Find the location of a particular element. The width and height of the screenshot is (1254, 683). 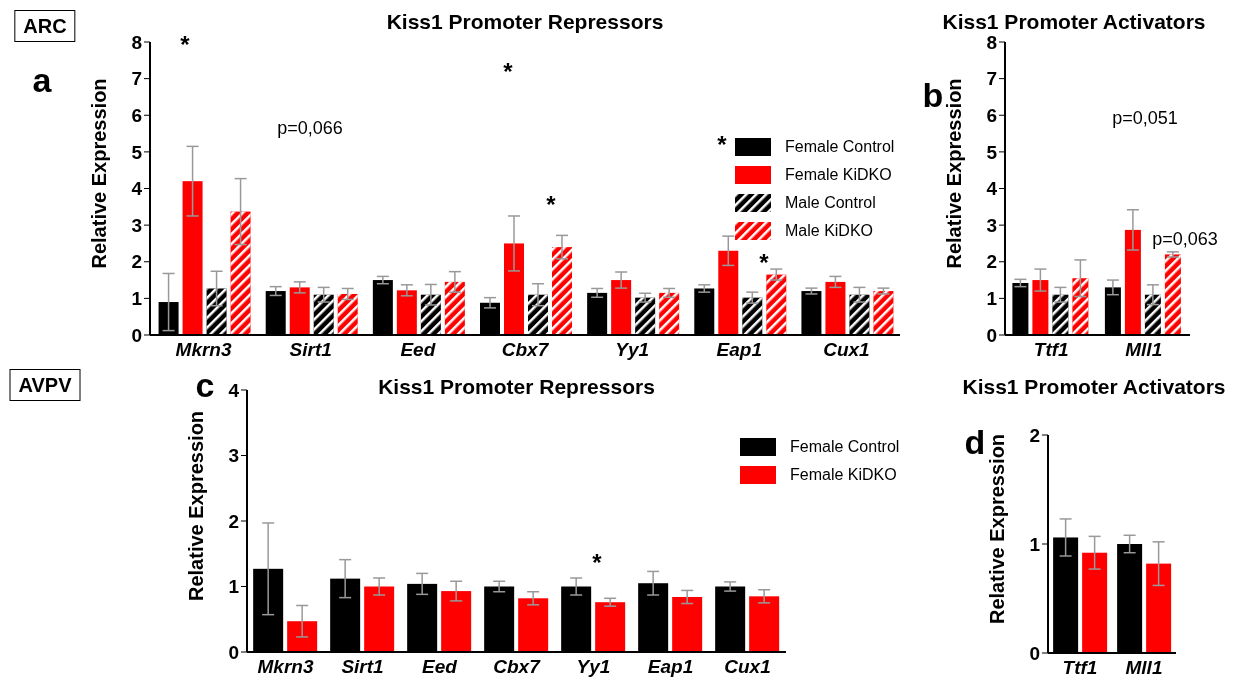

annotation: p=0,066 is located at coordinates (310, 128).